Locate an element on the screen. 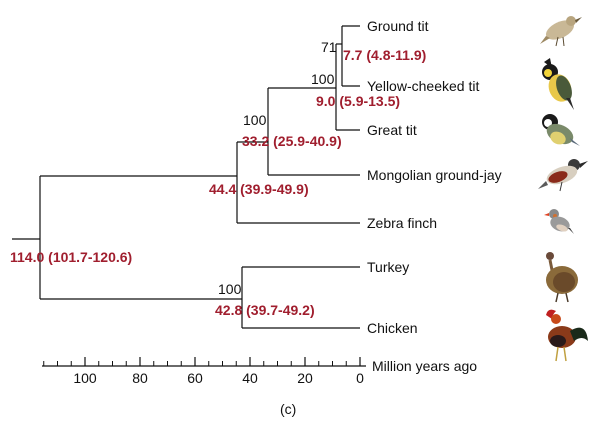 This screenshot has height=437, width=600. panel-label: (c) is located at coordinates (288, 409).